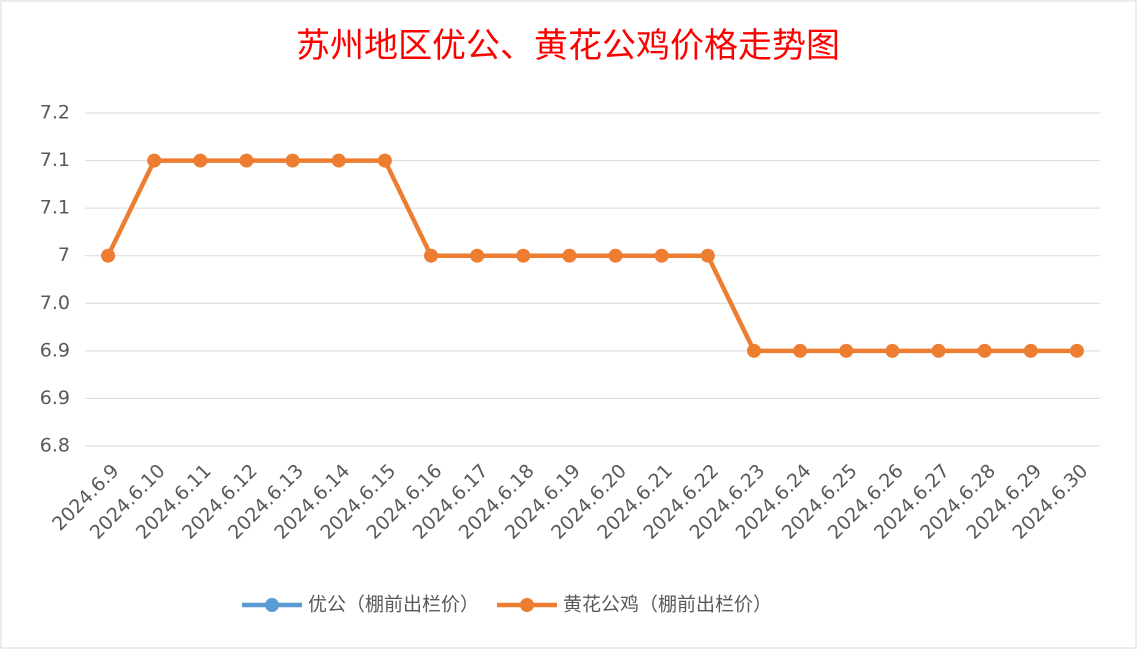 This screenshot has height=650, width=1137. What do you see at coordinates (55, 446) in the screenshot?
I see `y-tick-label: 6.8` at bounding box center [55, 446].